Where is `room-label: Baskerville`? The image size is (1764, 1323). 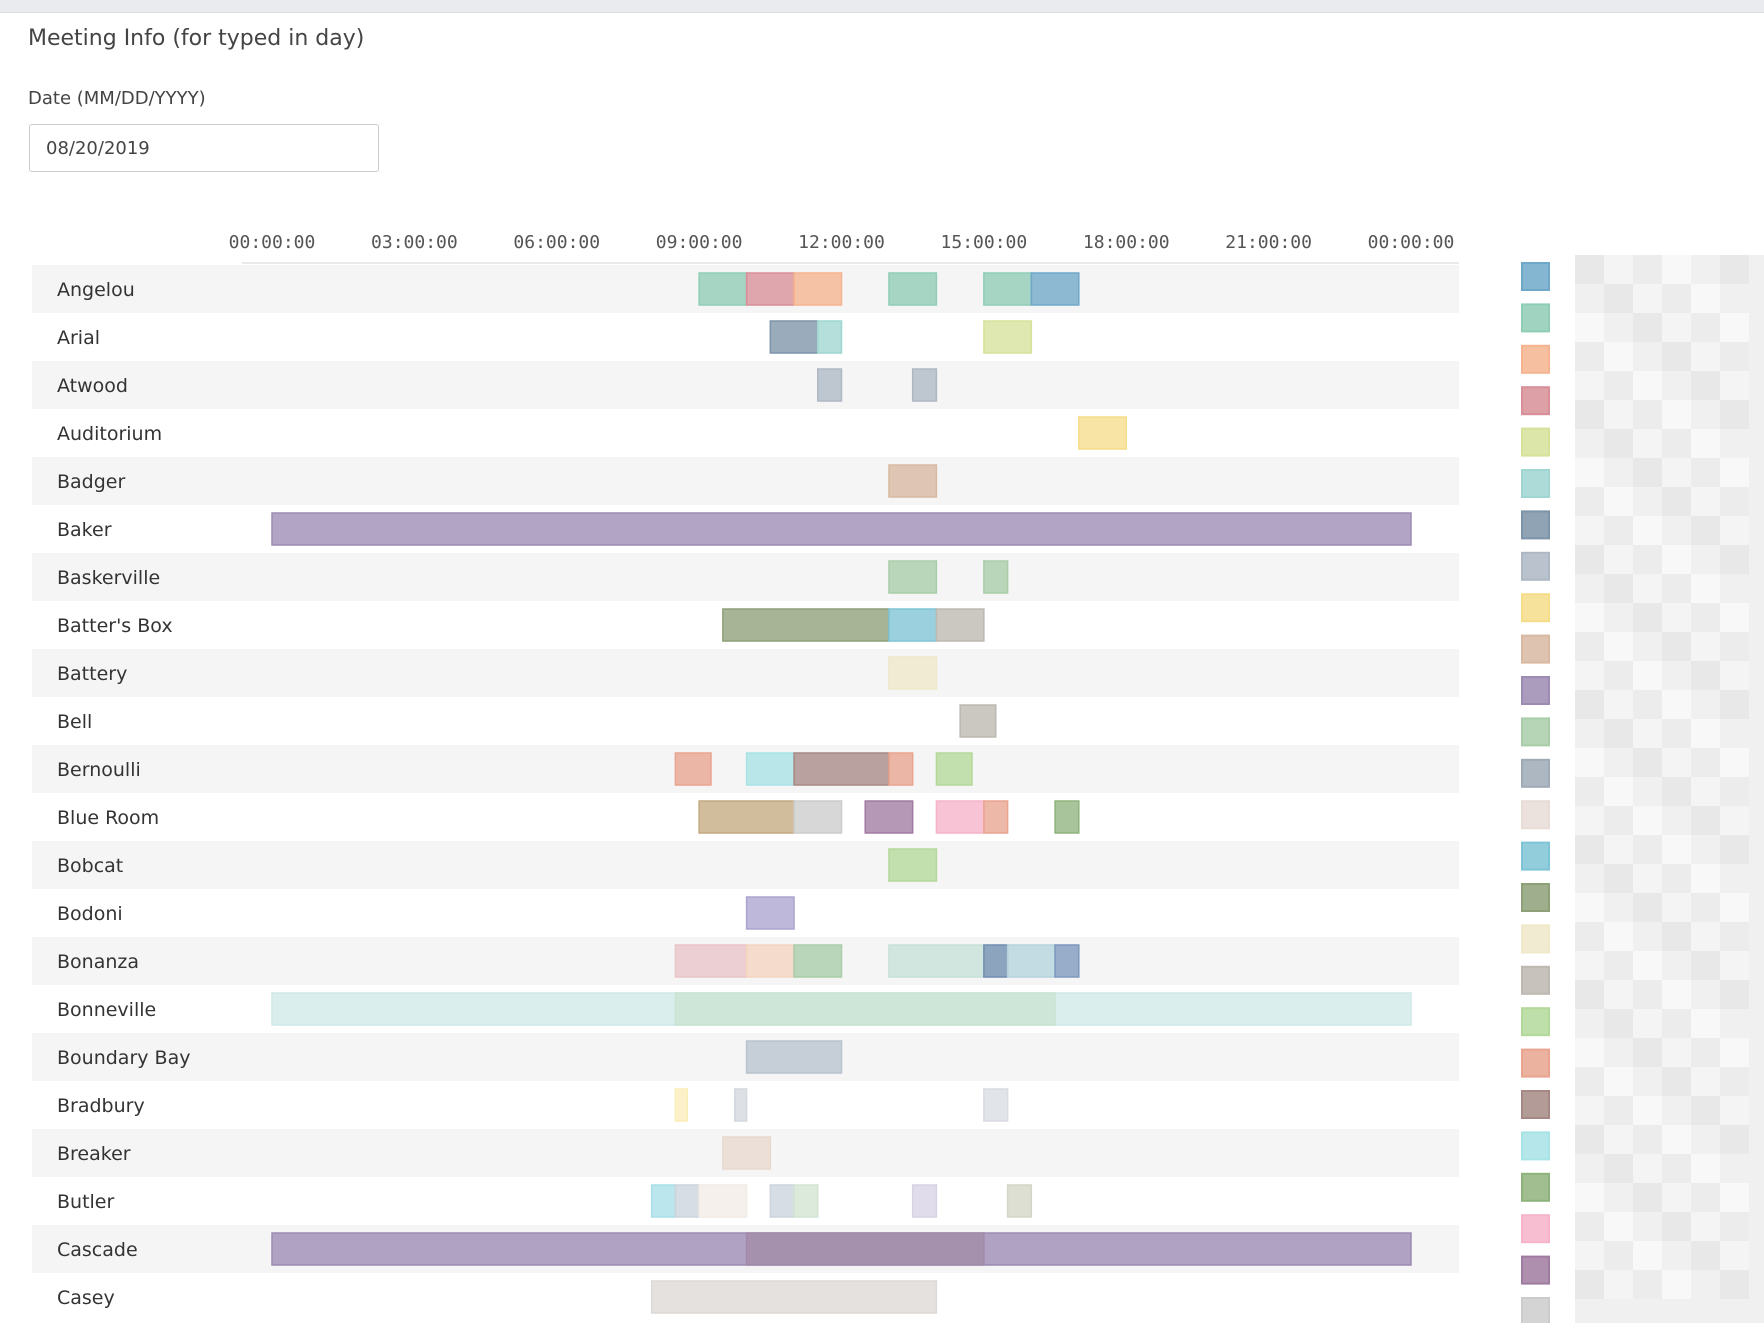 room-label: Baskerville is located at coordinates (108, 578).